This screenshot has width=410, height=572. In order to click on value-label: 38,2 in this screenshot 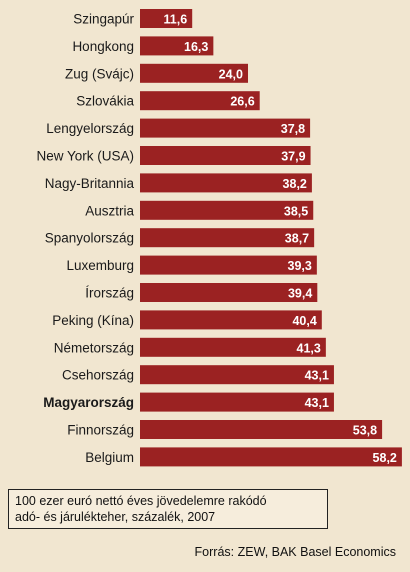, I will do `click(295, 184)`.